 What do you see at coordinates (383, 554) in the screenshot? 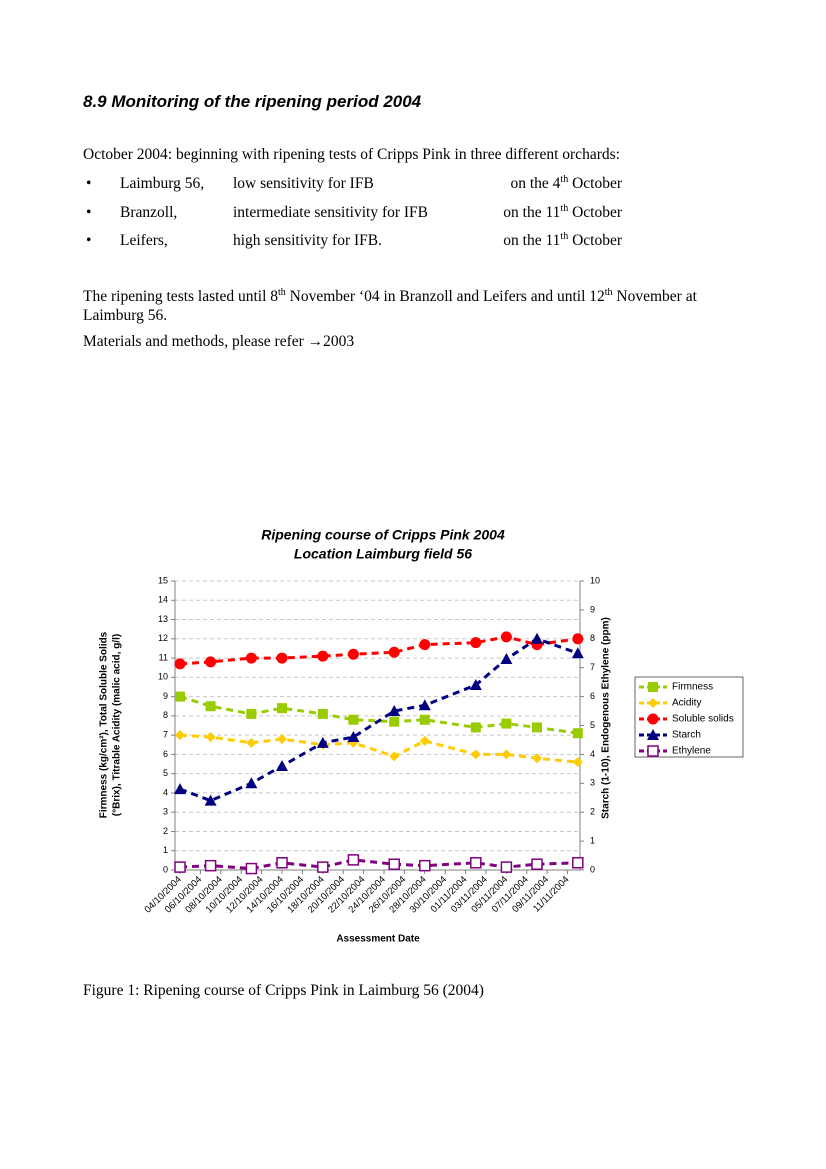
I see `chart-subtitle: Location Laimburg field 56` at bounding box center [383, 554].